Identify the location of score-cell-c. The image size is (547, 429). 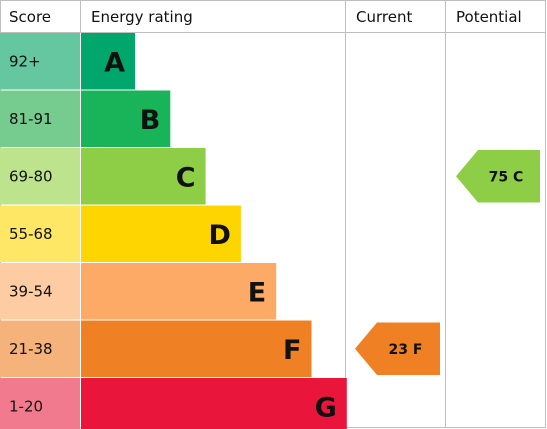
(40, 176).